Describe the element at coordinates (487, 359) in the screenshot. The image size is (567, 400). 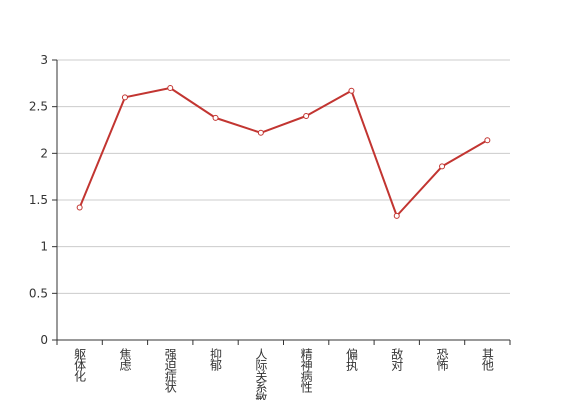
I see `x-tick-label: 其他` at that location.